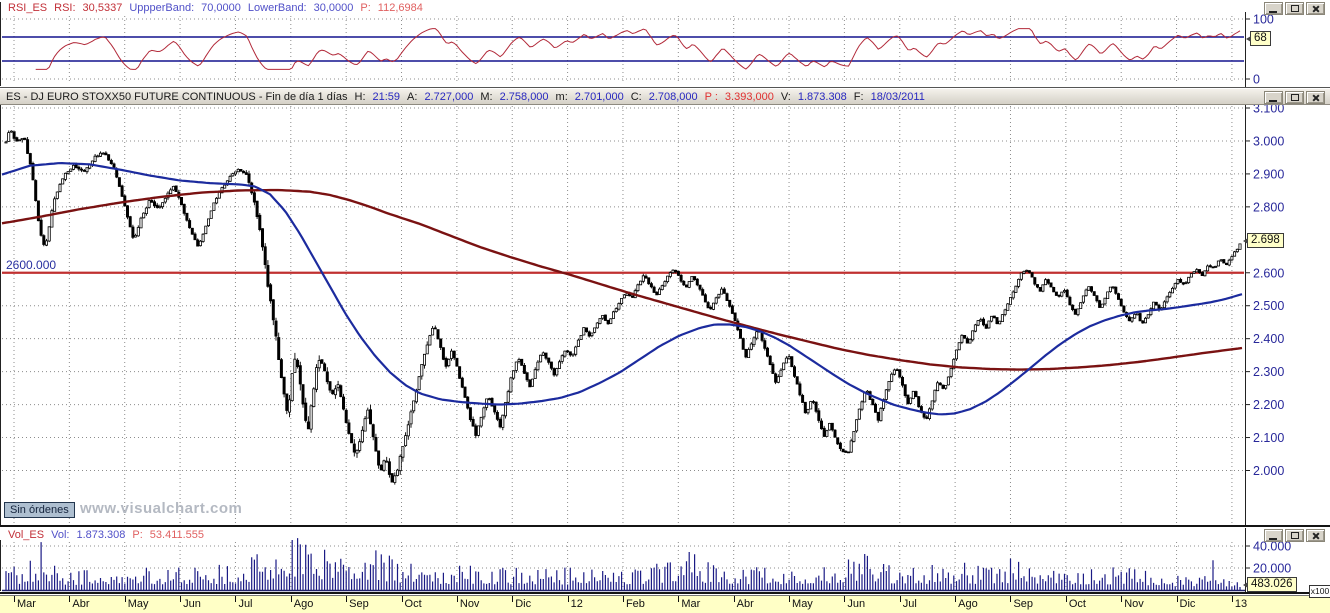 This screenshot has height=613, width=1330. I want to click on title-field: m:, so click(561, 96).